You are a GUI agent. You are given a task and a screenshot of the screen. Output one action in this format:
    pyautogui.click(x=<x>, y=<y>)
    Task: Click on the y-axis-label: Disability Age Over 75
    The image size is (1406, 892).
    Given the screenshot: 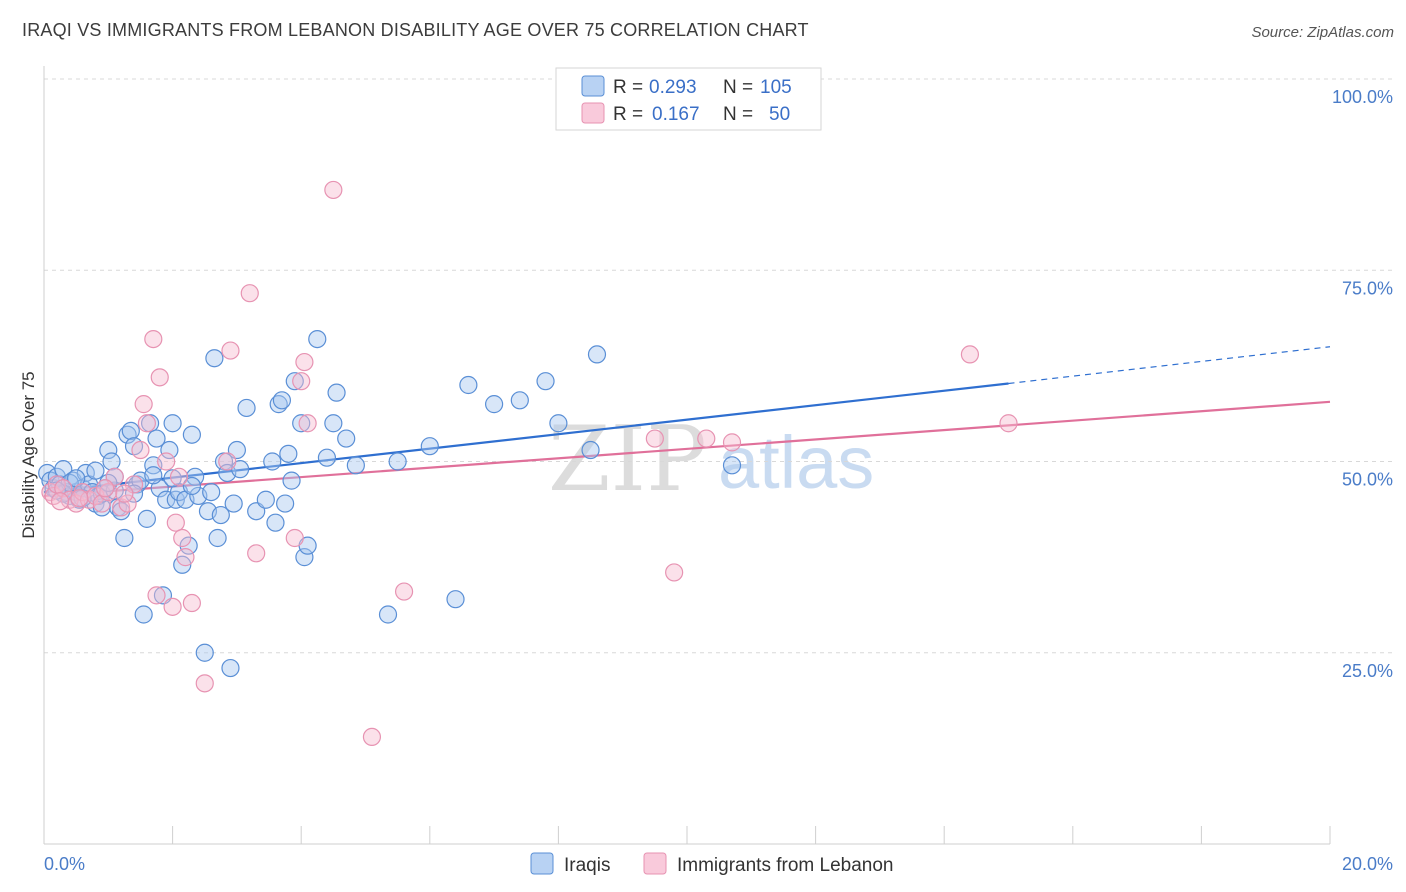 What is the action you would take?
    pyautogui.click(x=28, y=454)
    